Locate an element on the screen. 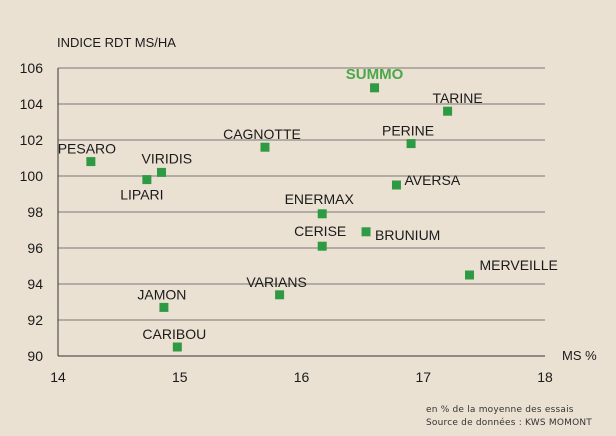  marker-viridis is located at coordinates (161, 172).